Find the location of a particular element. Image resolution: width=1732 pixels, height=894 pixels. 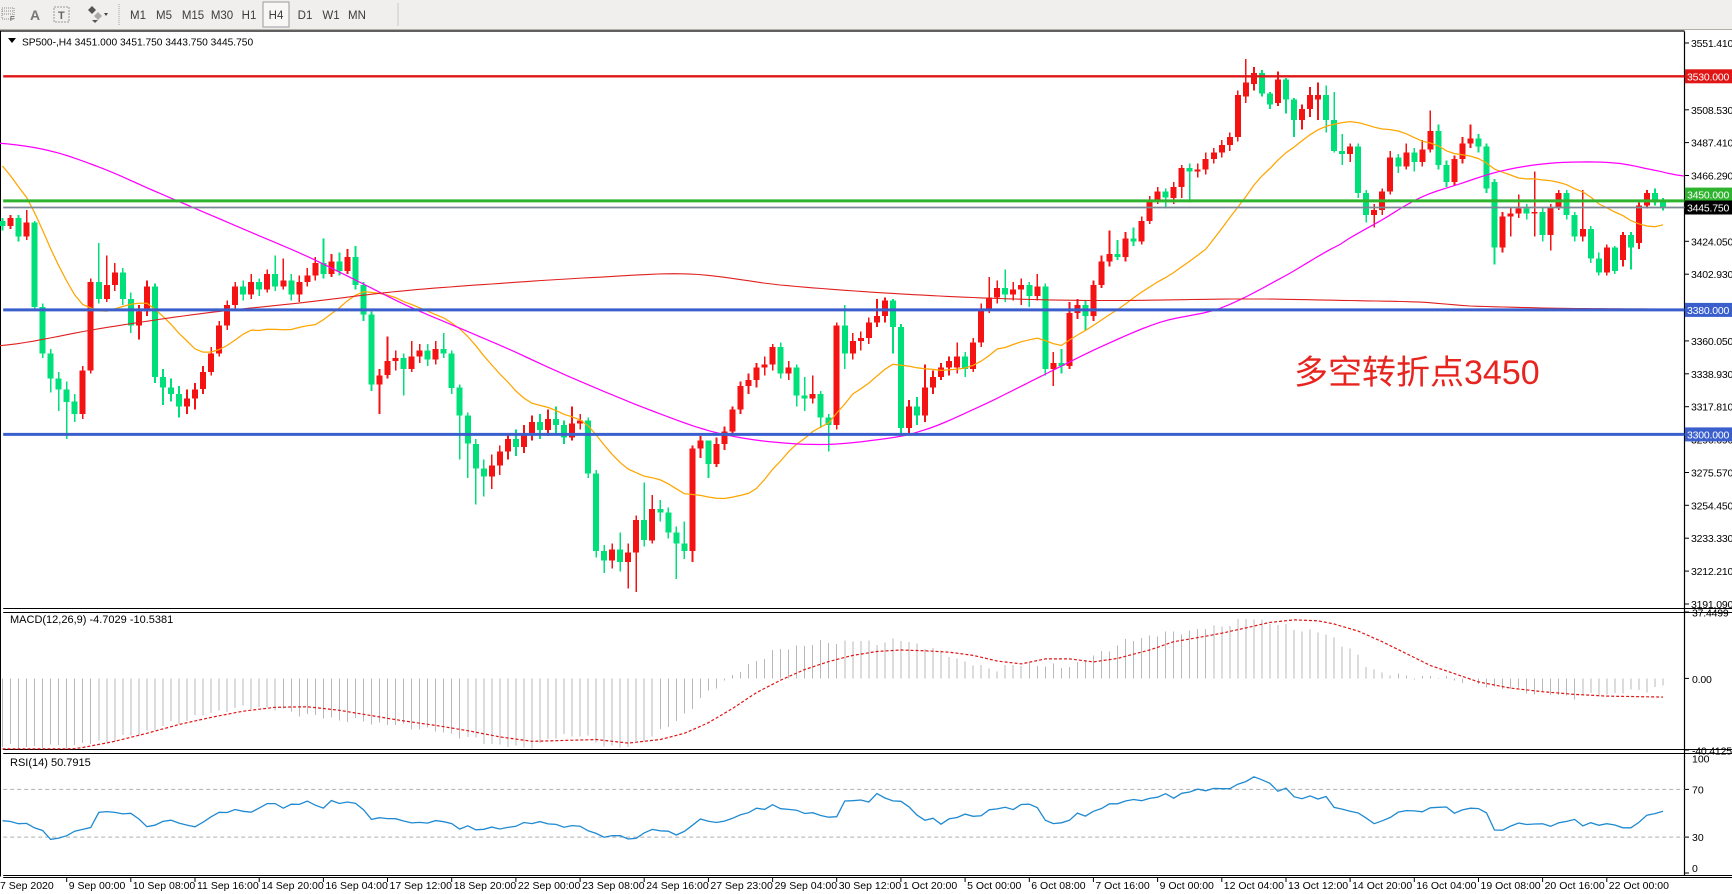

svg-text: 6 Oct 08:00 is located at coordinates (1058, 886).